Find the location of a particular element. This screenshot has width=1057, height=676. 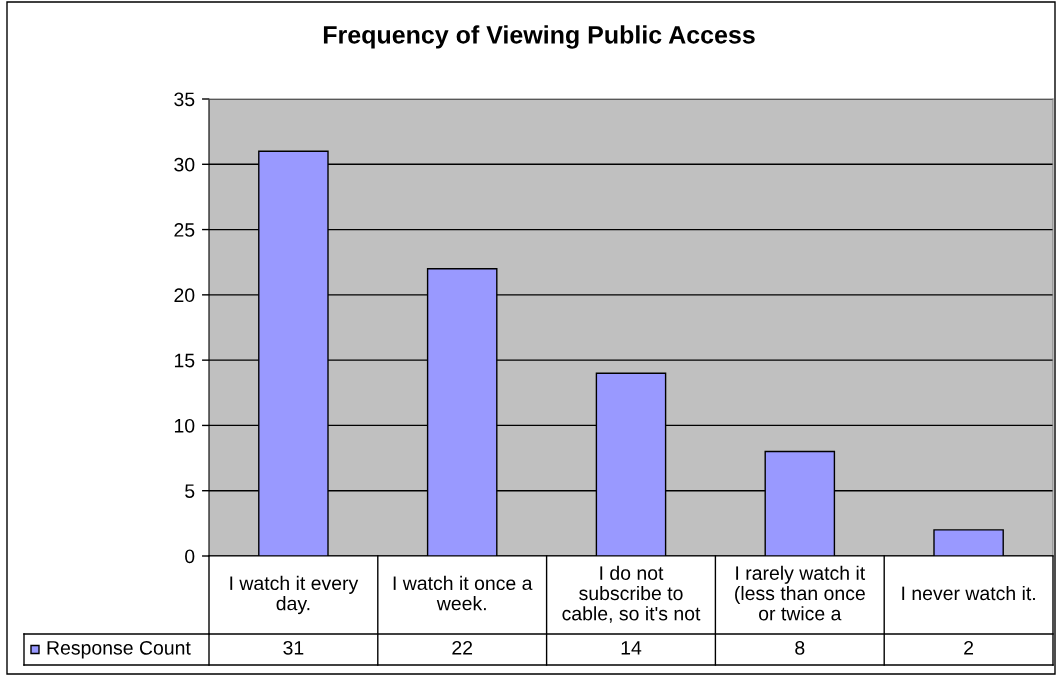

chart-title: Frequency of Viewing Public Access is located at coordinates (539, 37).